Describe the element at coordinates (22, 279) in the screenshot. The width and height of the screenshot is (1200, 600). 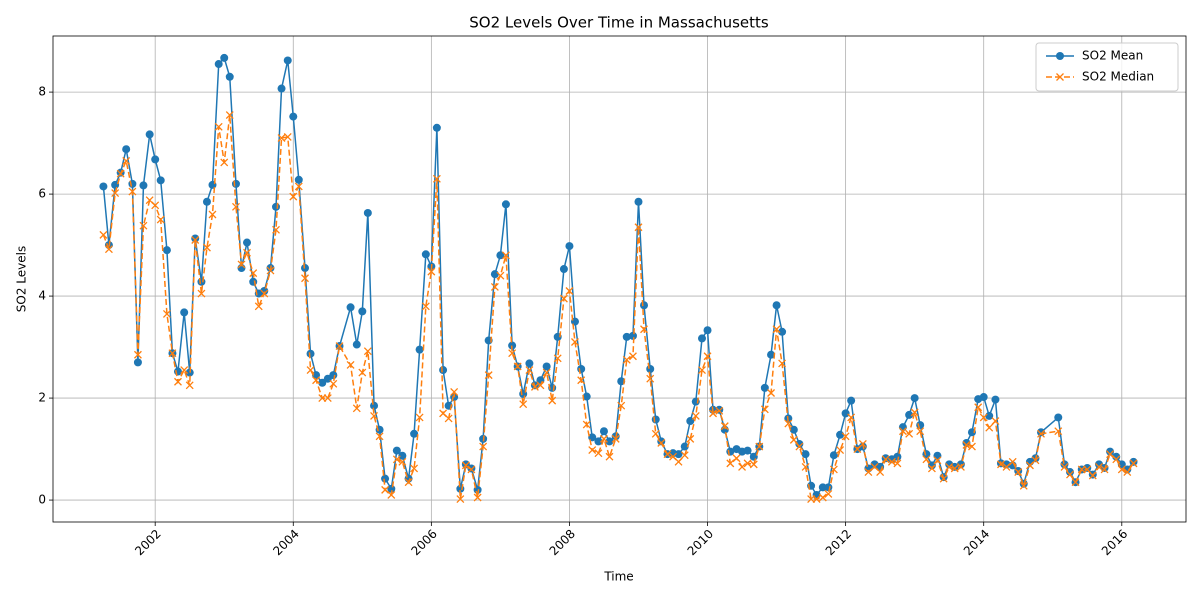
I see `y-axis-label: SO2 Levels` at that location.